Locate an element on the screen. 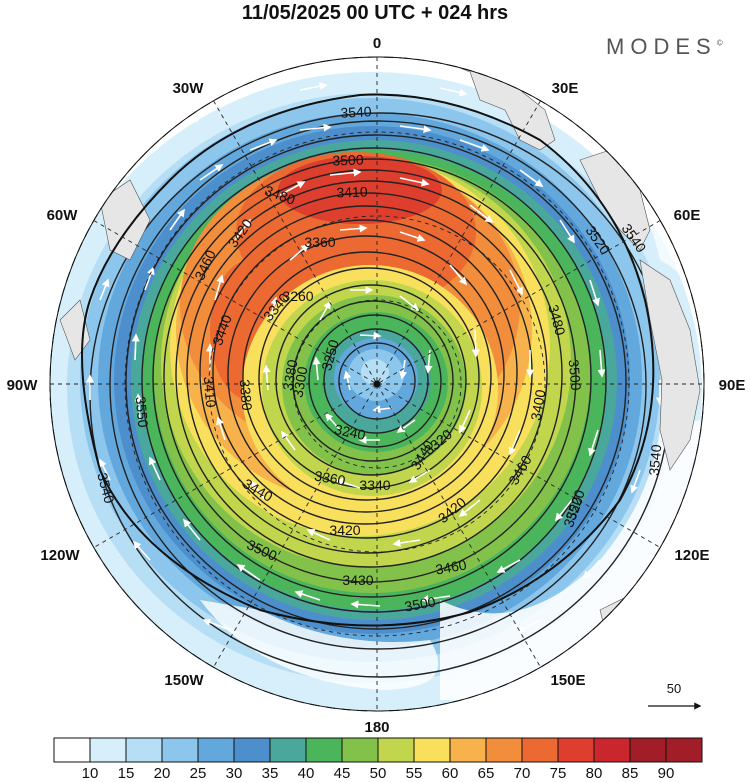 The height and width of the screenshot is (782, 750). contour-label-37: 3300 is located at coordinates (299, 382).